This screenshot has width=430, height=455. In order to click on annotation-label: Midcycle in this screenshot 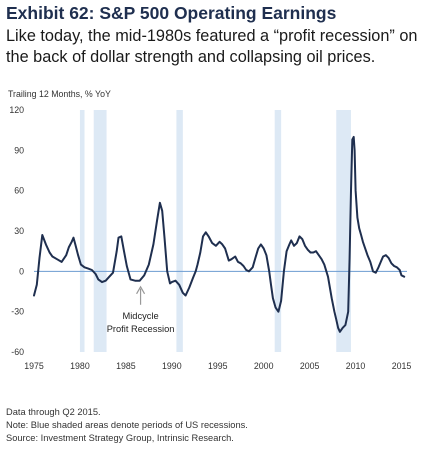, I will do `click(140, 316)`.